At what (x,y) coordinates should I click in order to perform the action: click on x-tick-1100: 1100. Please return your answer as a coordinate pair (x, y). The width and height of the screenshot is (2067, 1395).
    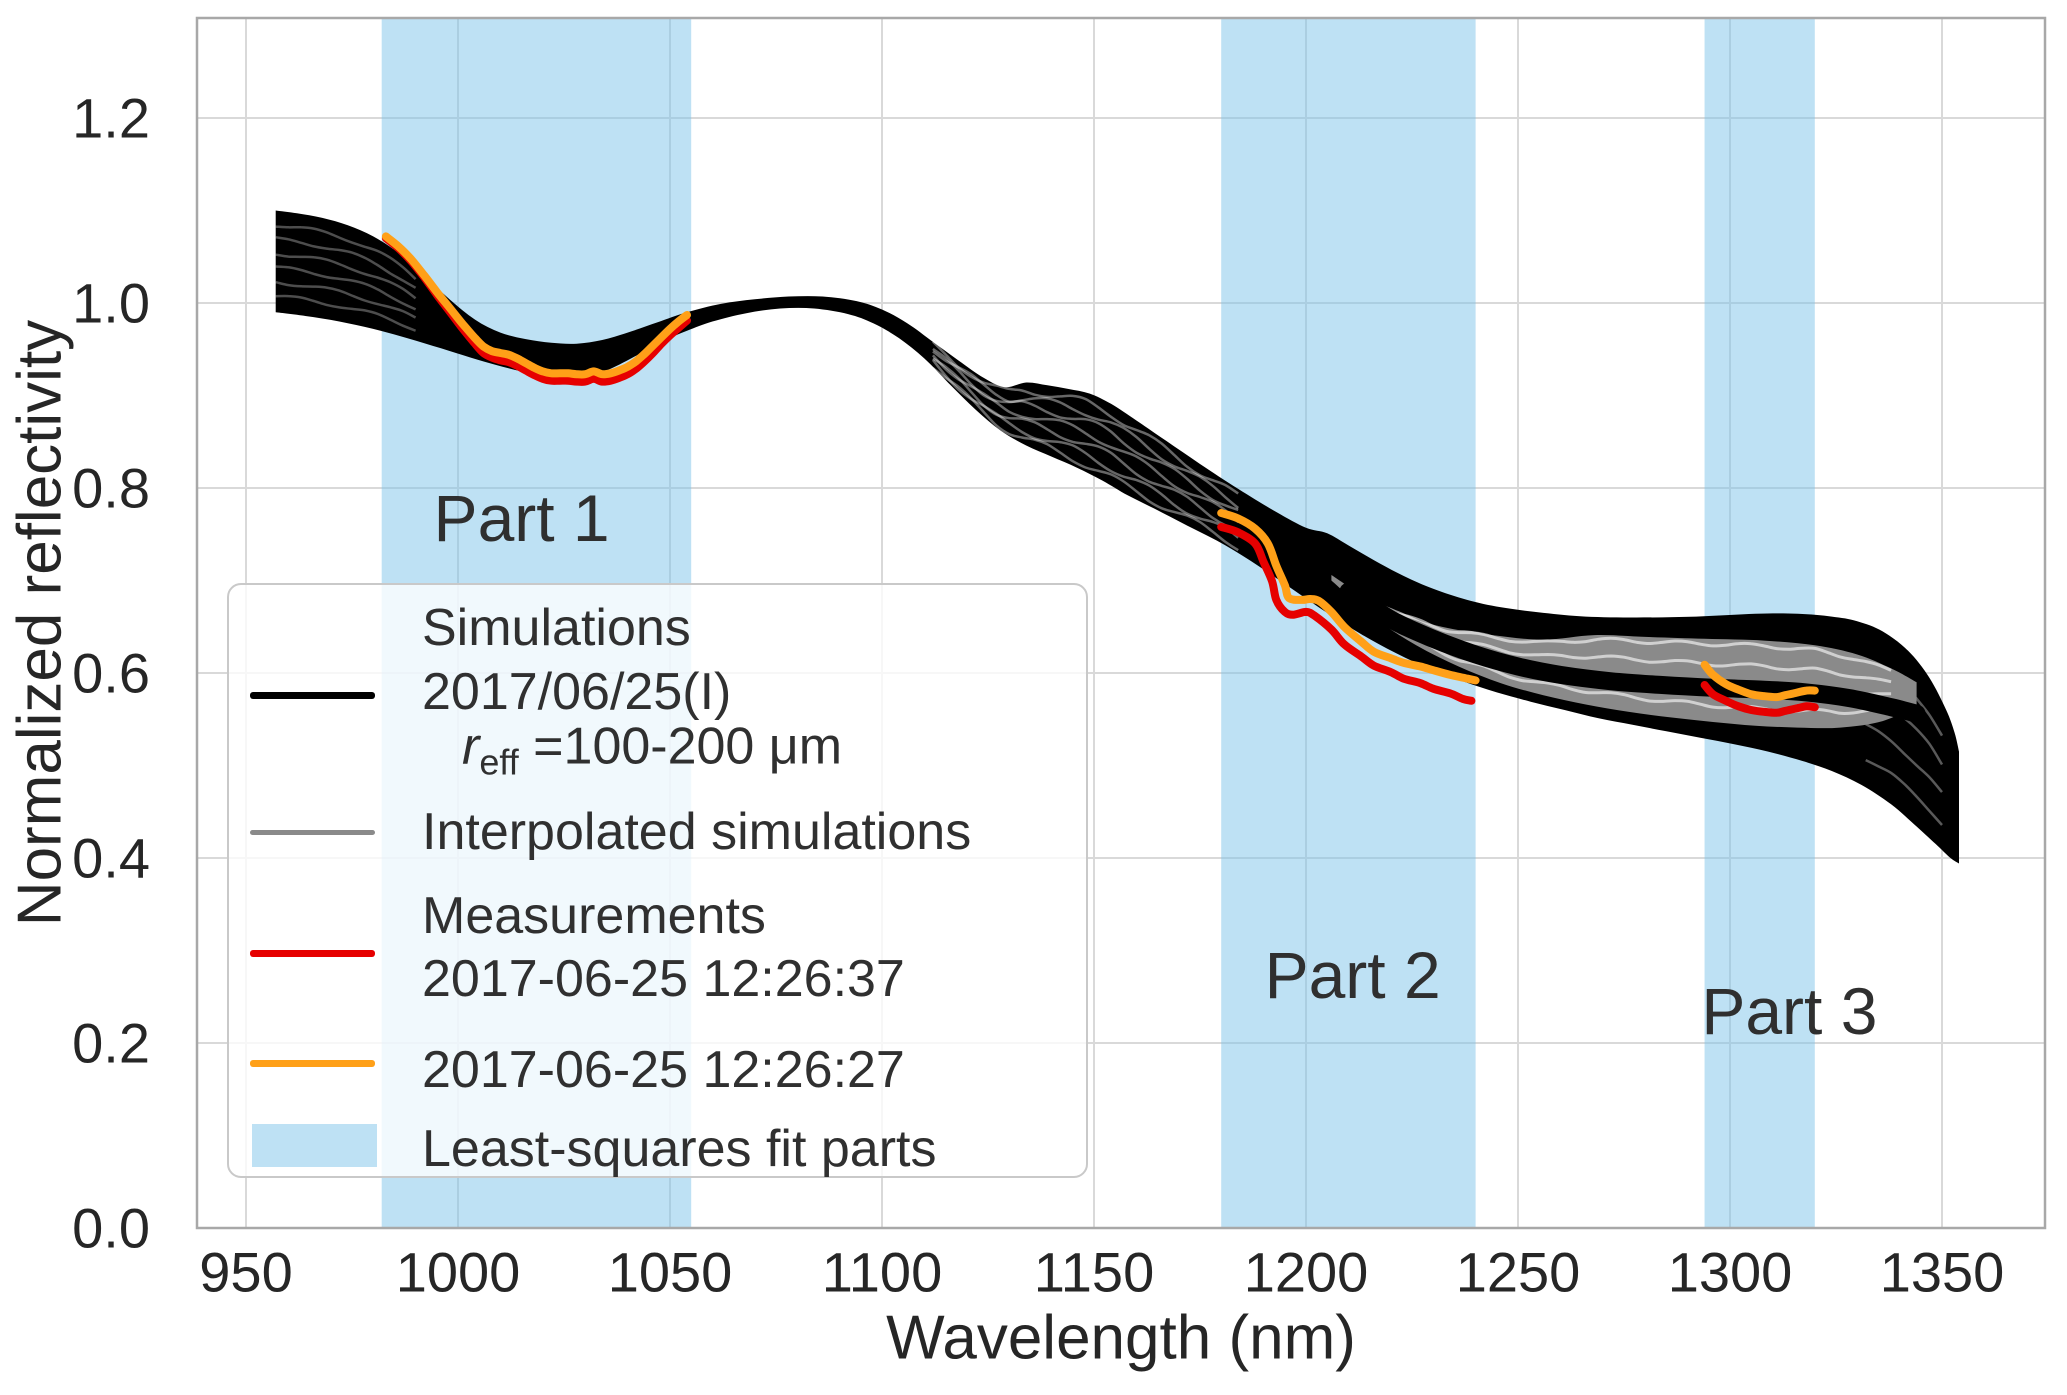
    Looking at the image, I should click on (882, 1272).